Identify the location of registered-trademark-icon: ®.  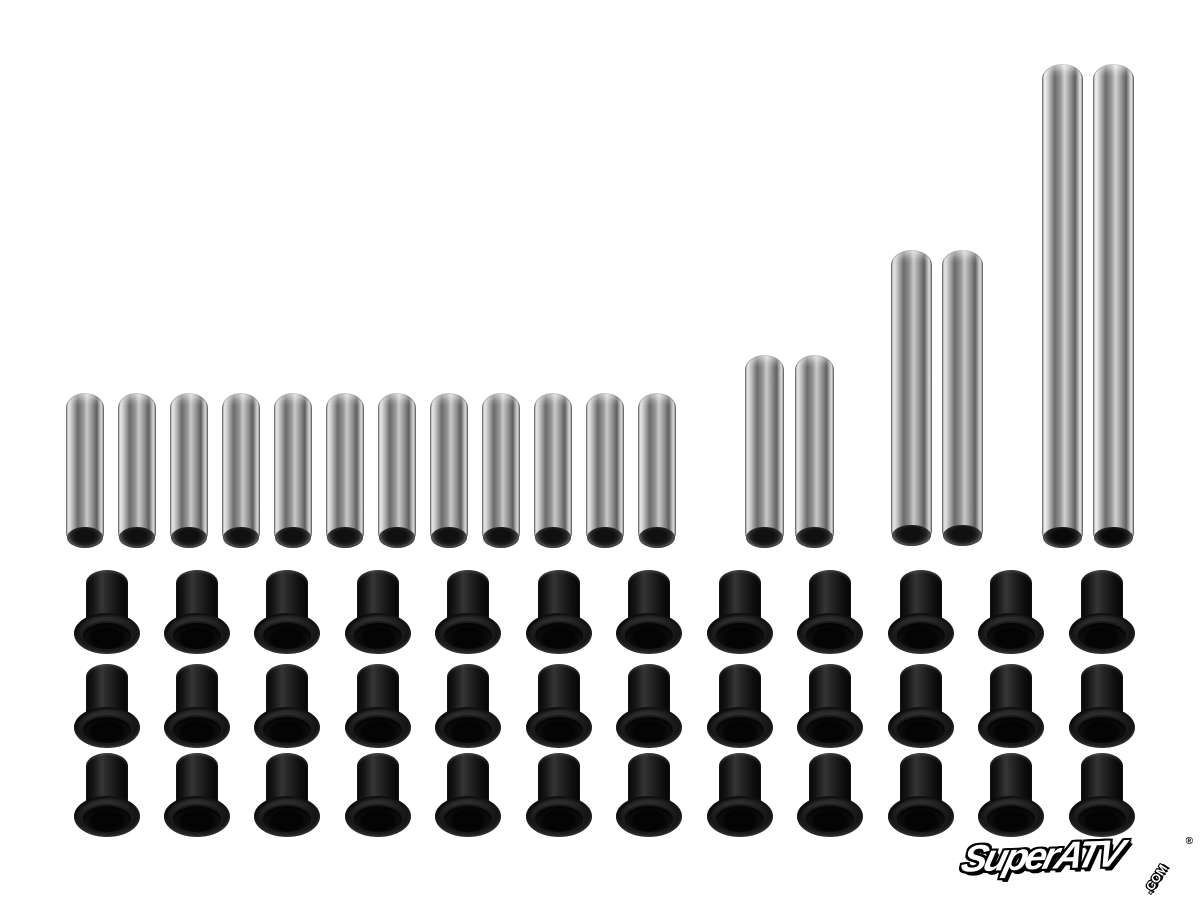
(1189, 841).